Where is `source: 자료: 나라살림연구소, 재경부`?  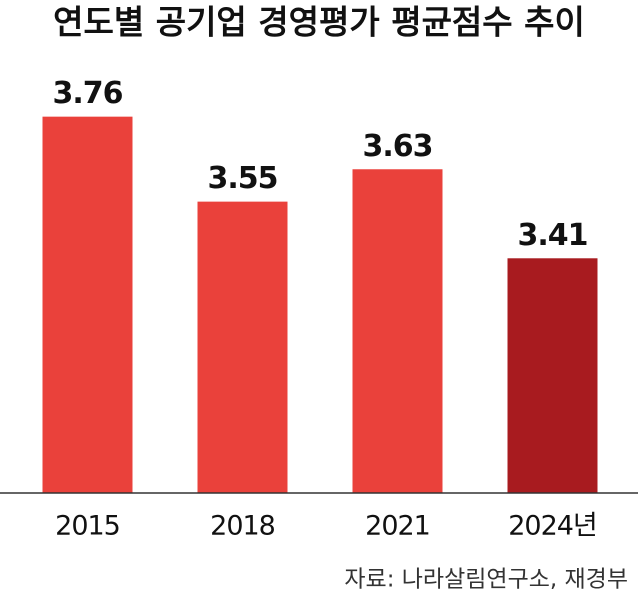 source: 자료: 나라살림연구소, 재경부 is located at coordinates (486, 580).